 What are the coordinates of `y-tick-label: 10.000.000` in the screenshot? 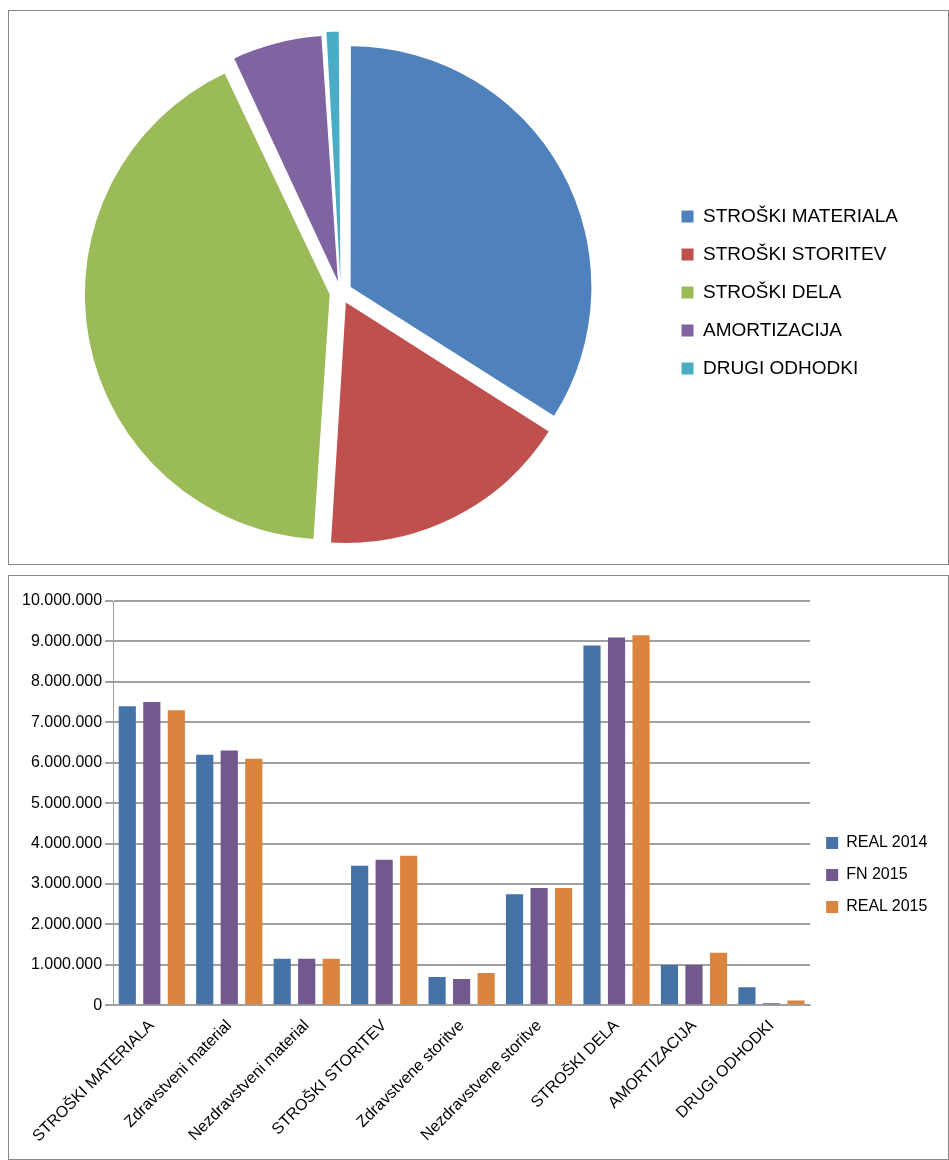 It's located at (62, 600).